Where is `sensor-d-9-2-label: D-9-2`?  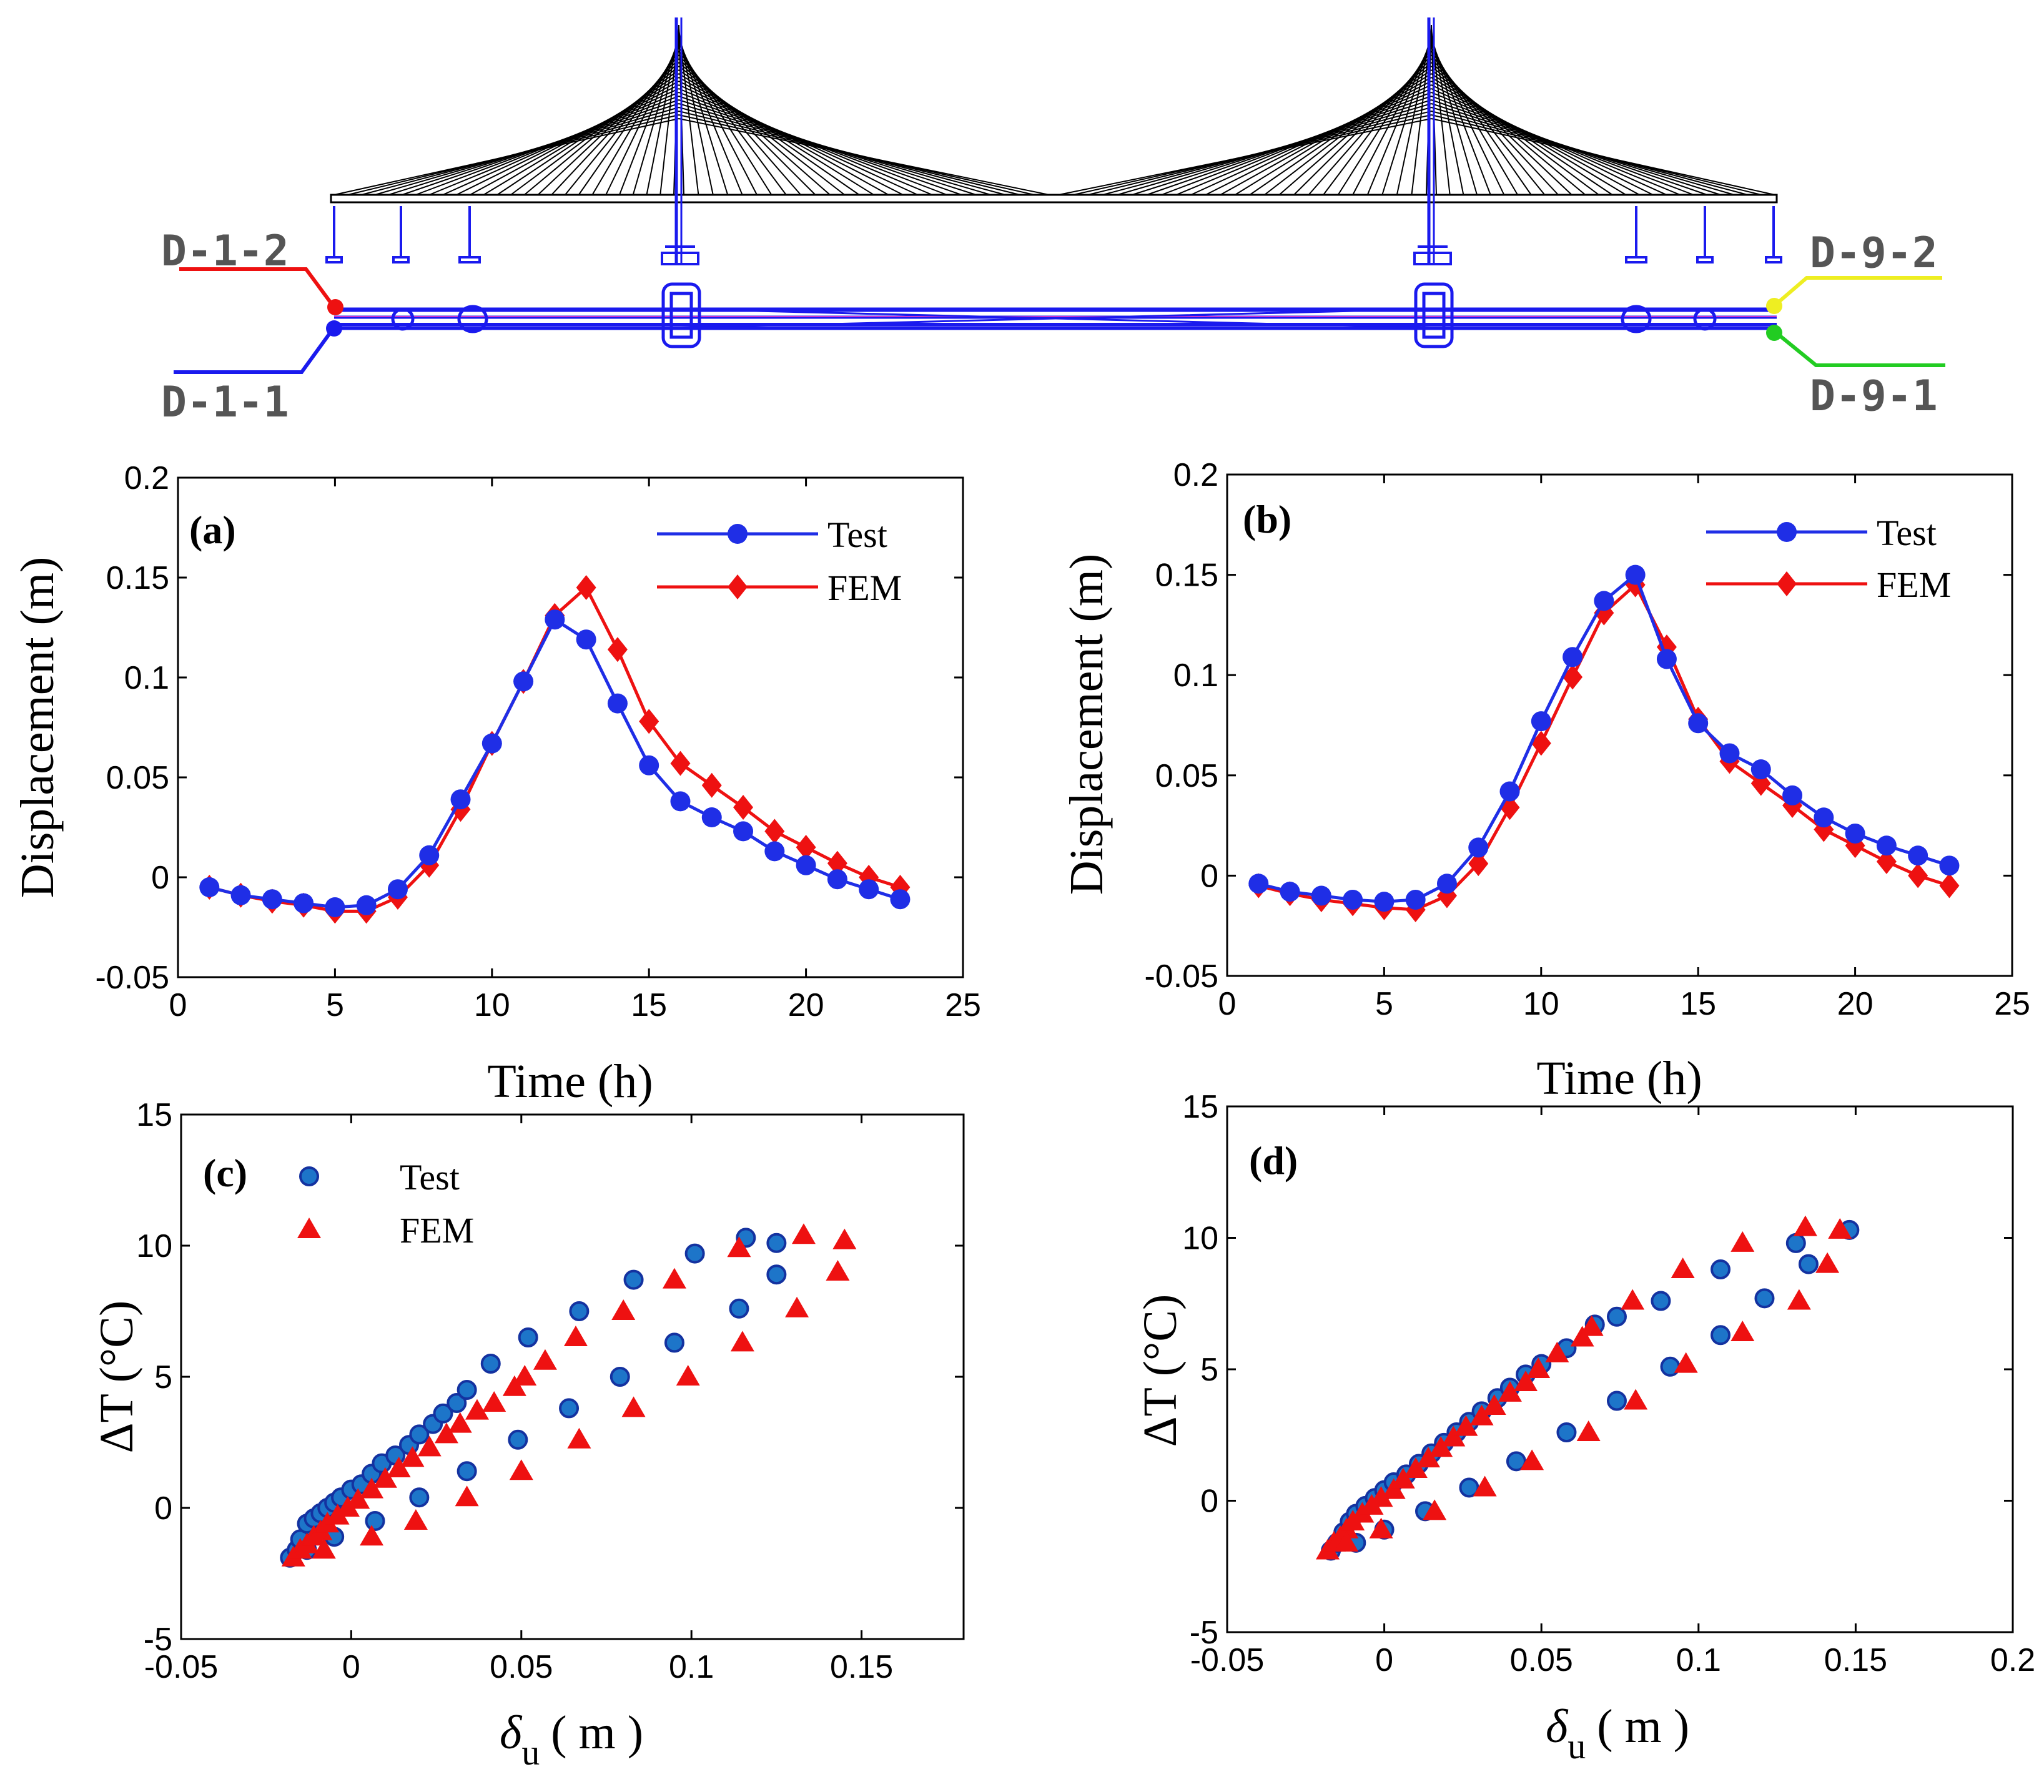
sensor-d-9-2-label: D-9-2 is located at coordinates (1874, 253).